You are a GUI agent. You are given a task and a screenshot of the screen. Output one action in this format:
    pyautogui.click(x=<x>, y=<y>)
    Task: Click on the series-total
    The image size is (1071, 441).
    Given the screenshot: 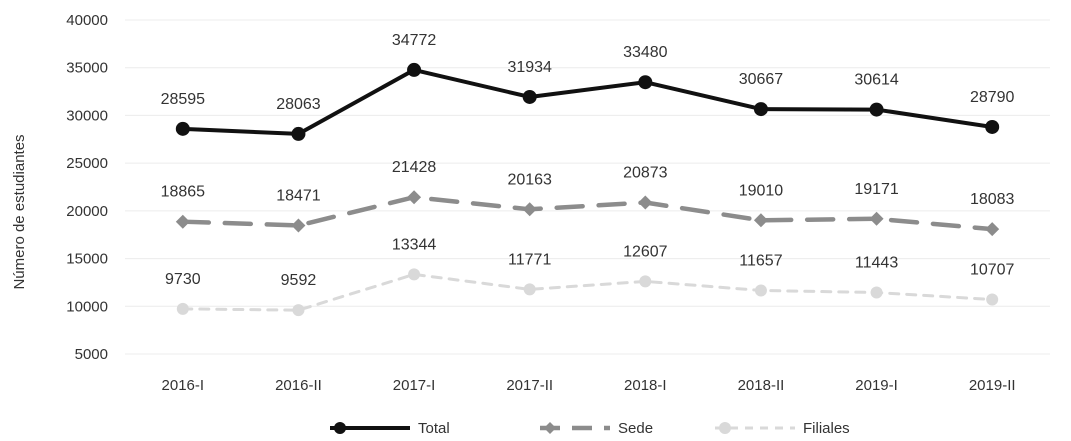 What is the action you would take?
    pyautogui.click(x=587, y=101)
    